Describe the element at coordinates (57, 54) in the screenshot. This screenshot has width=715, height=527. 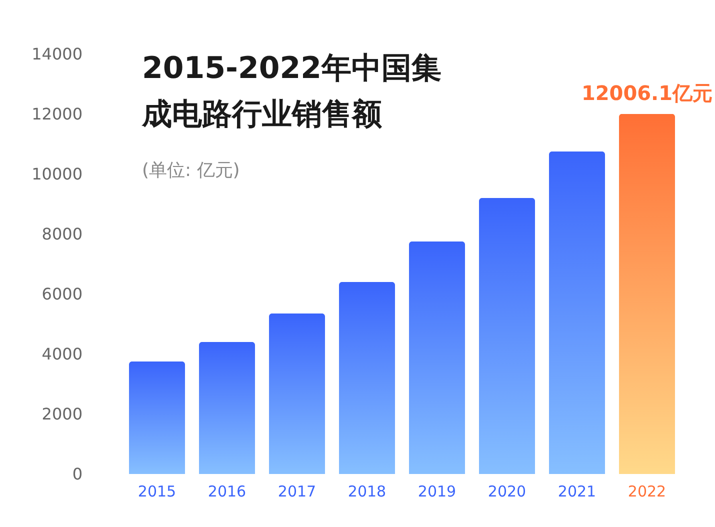
I see `y-tick-label: 14000` at that location.